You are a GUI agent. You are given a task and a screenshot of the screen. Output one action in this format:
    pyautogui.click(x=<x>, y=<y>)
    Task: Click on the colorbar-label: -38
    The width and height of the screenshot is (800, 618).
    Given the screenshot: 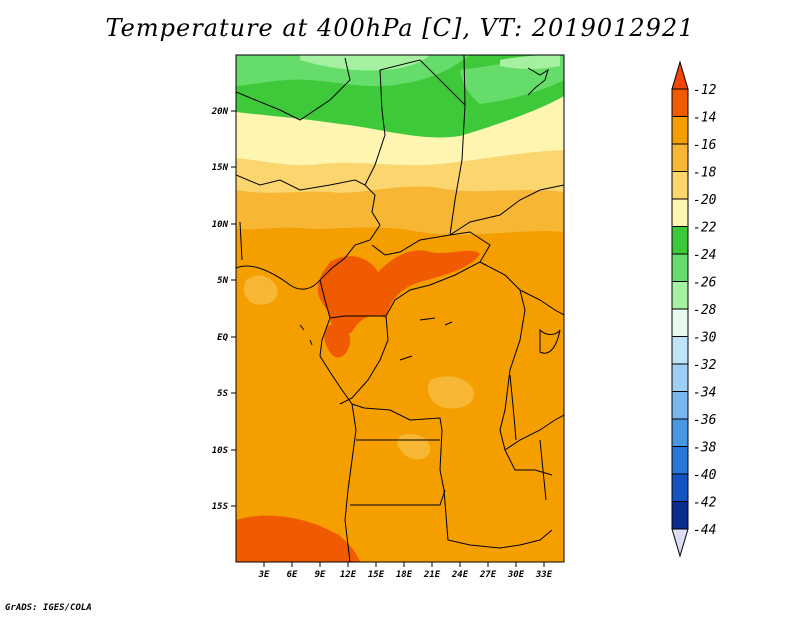 What is the action you would take?
    pyautogui.click(x=705, y=448)
    